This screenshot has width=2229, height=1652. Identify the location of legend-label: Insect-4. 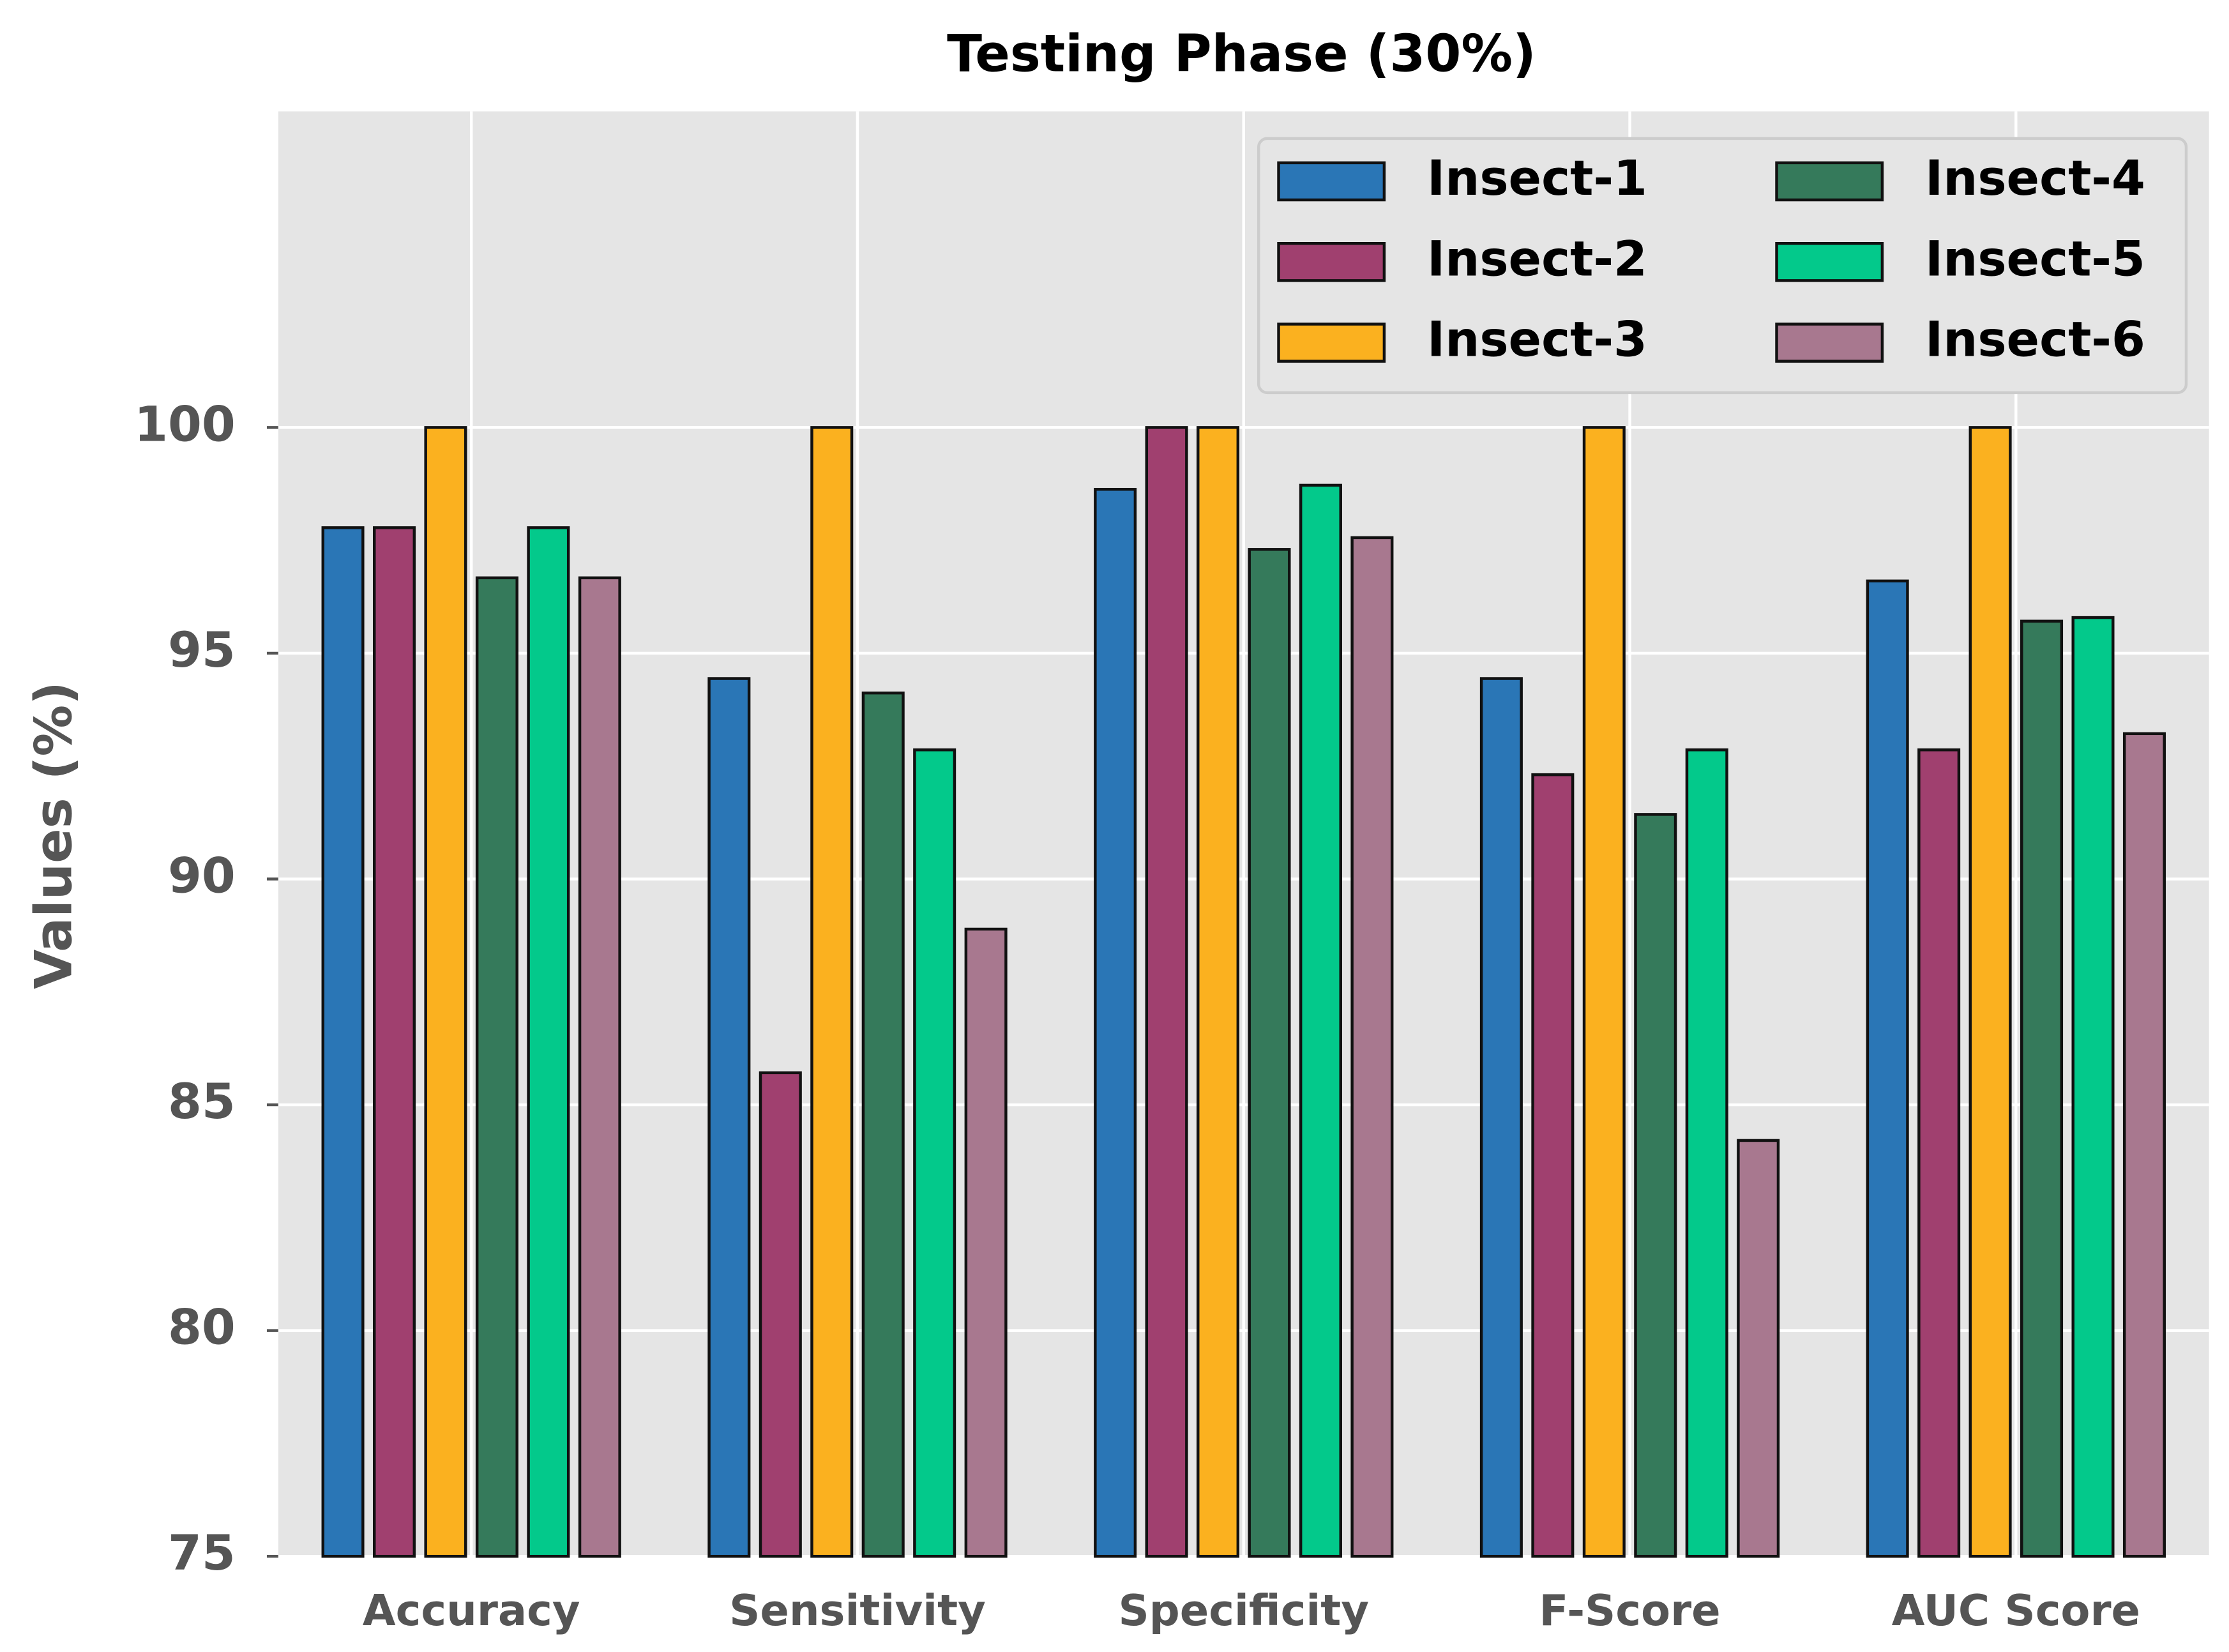
(2035, 177).